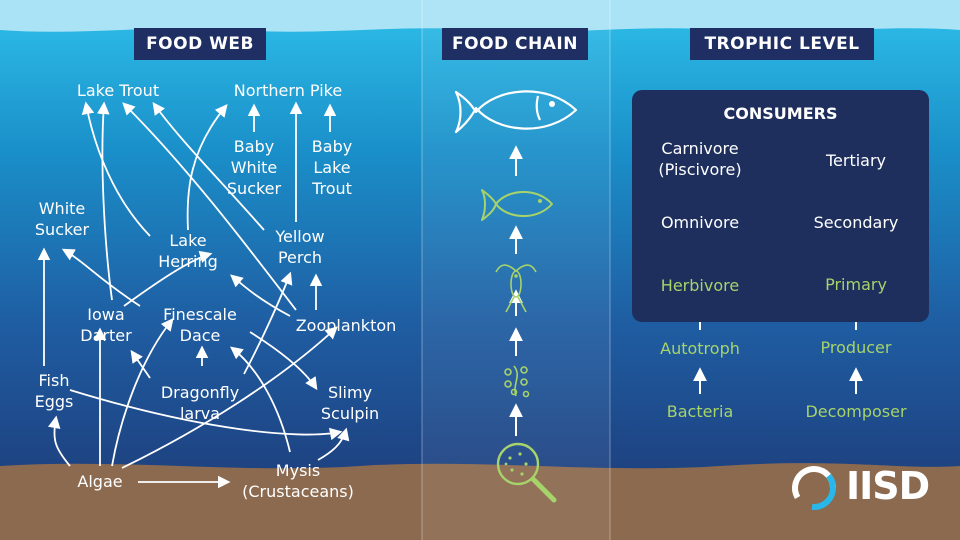  Describe the element at coordinates (200, 403) in the screenshot. I see `node-dragonfly-larva: Dragonfly larva` at that location.